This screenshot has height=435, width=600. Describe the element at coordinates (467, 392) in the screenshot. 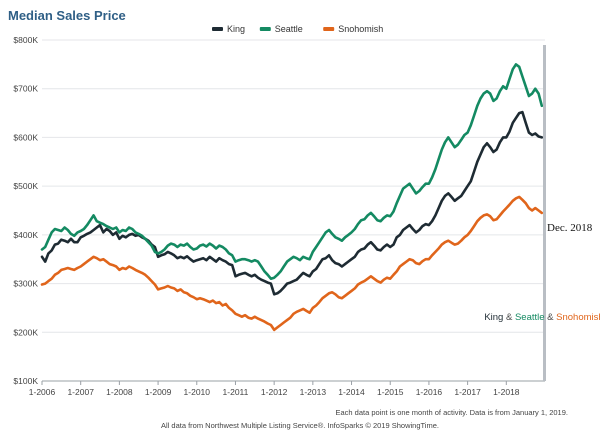

I see `x-tick-label: 1-2017` at that location.